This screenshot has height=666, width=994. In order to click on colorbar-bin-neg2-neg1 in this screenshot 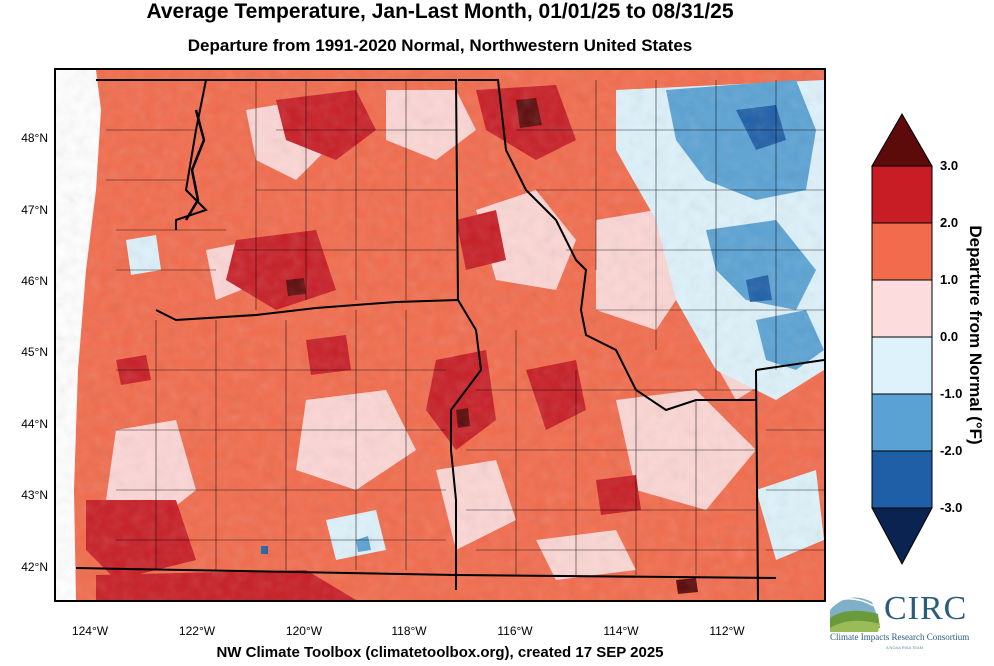, I will do `click(902, 422)`.